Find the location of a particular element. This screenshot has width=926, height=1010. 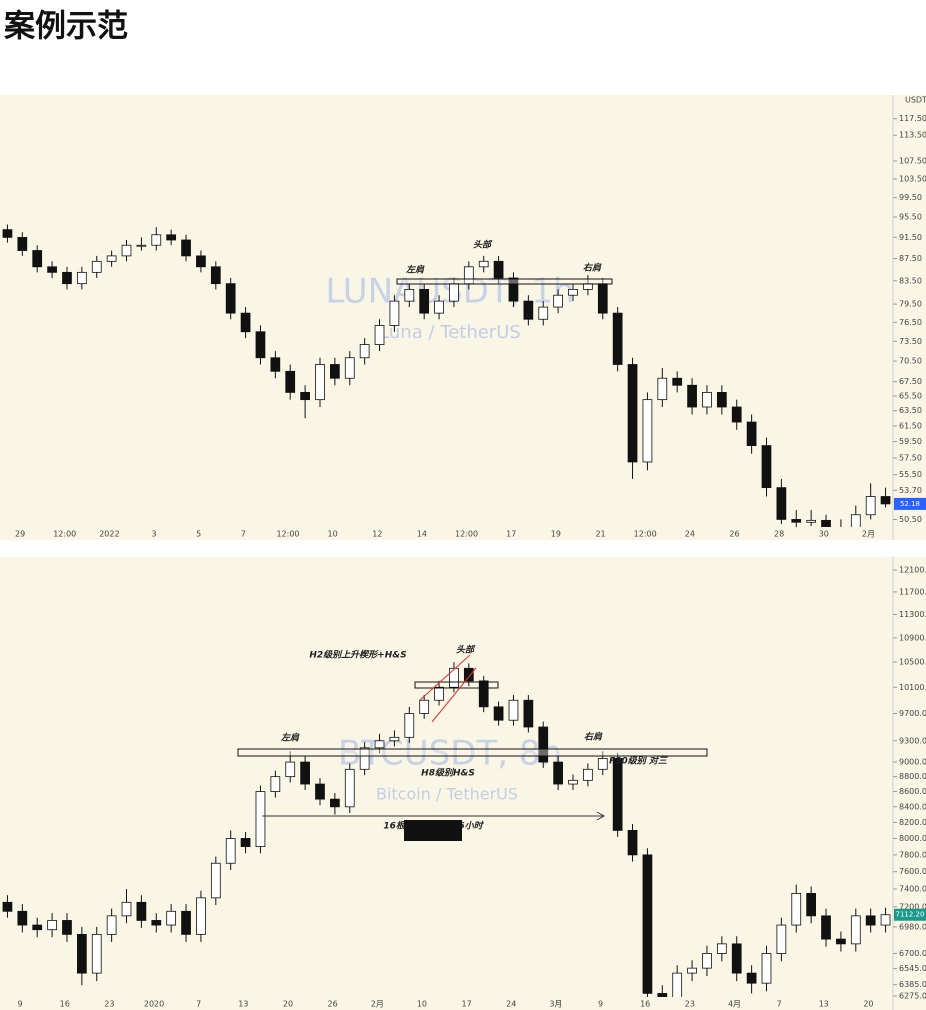

annotation: H8级别H&S is located at coordinates (448, 773).